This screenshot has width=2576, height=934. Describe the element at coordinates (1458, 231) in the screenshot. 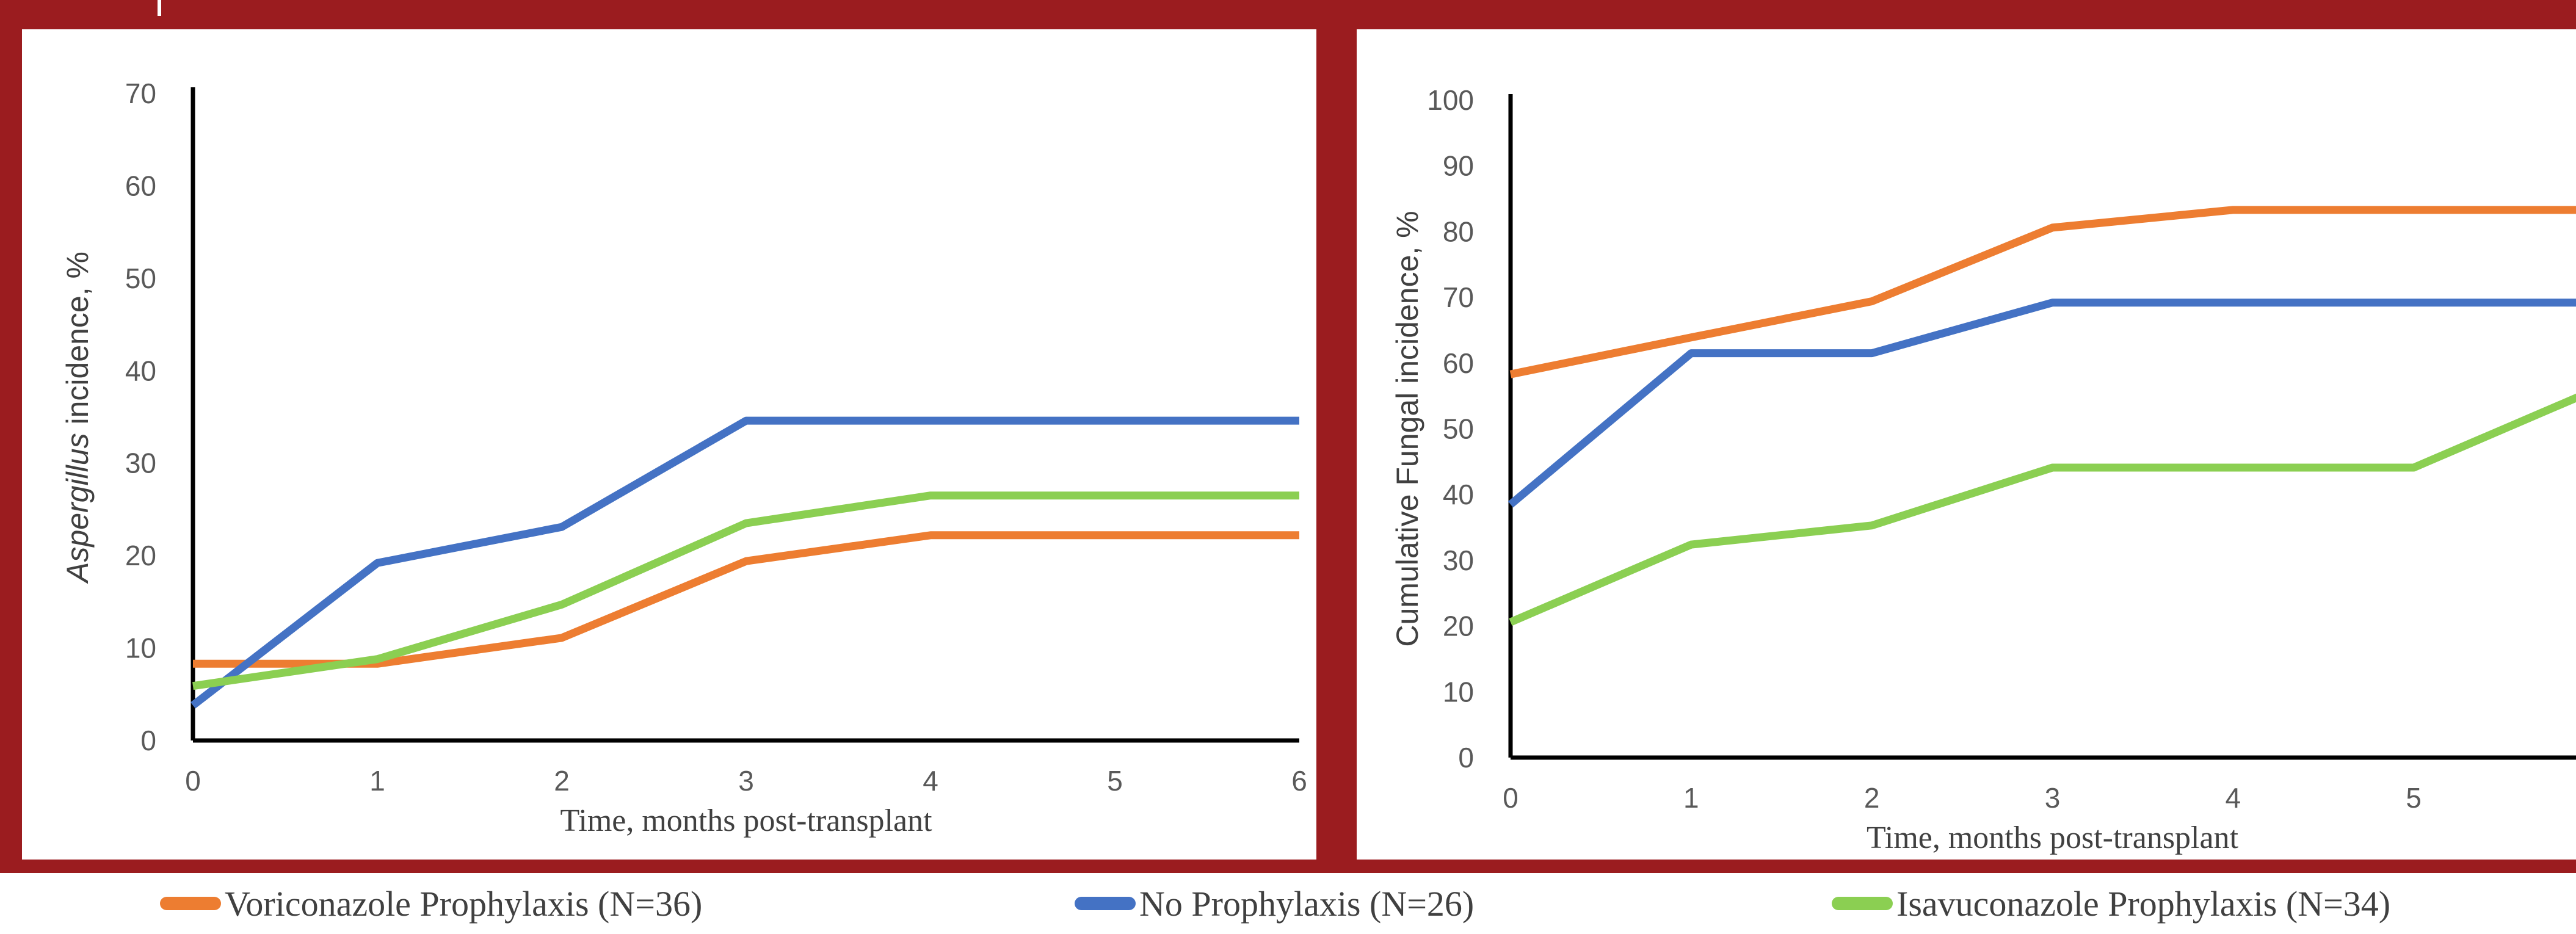

I see `y-tick-label: 80` at that location.